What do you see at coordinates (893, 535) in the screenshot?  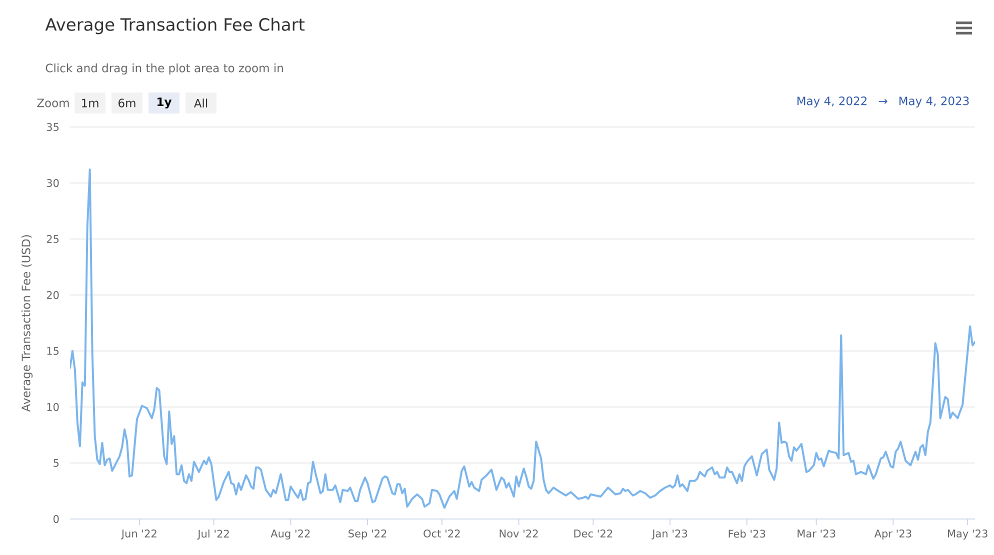 I see `x-tick-label: Apr '23` at bounding box center [893, 535].